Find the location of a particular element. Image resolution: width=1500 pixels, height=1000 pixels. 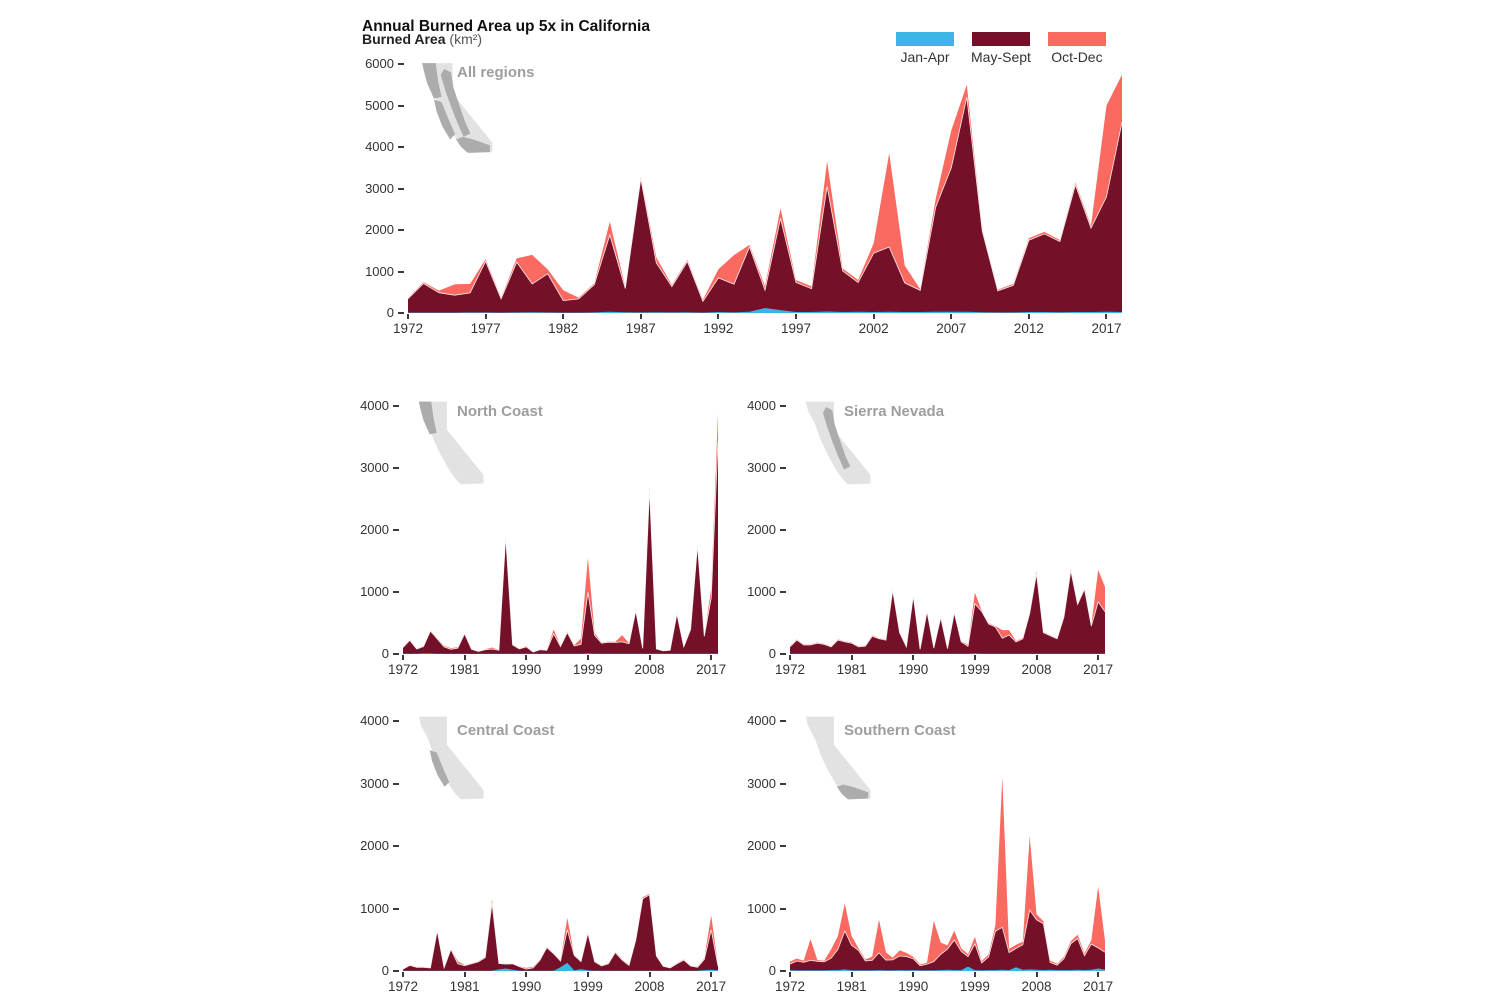

x-axis-tick-label: 2002 is located at coordinates (873, 328).